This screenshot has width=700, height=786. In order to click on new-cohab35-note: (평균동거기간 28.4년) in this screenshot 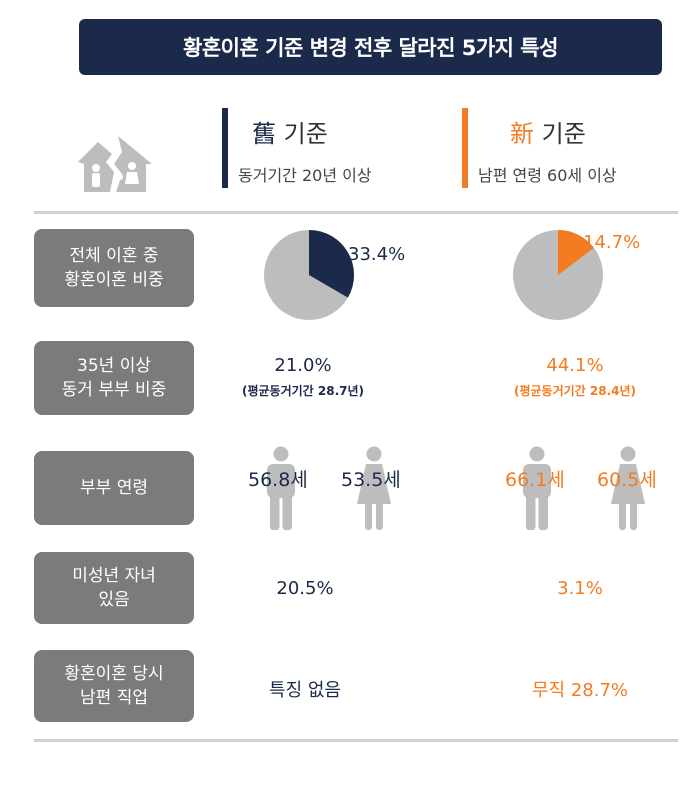, I will do `click(575, 391)`.